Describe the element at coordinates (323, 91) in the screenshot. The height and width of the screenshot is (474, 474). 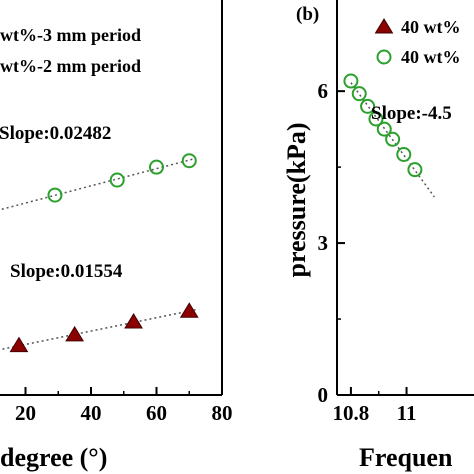
I see `y-tick-label: 6` at that location.